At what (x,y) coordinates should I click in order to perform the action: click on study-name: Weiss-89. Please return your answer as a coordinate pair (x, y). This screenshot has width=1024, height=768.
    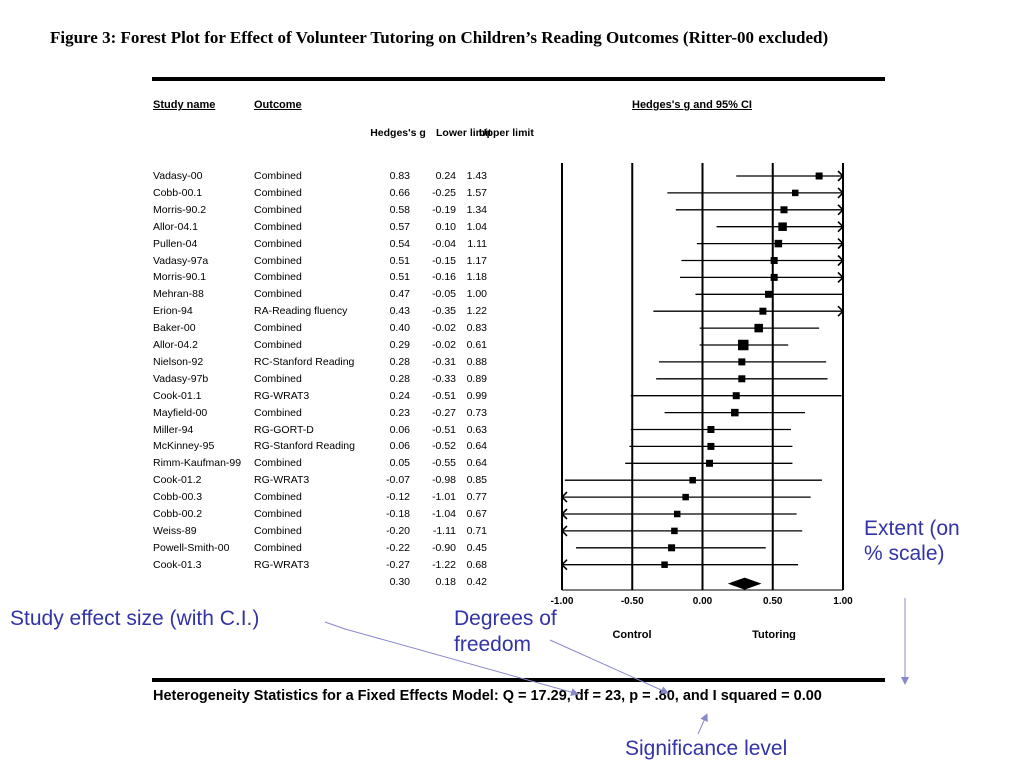
    Looking at the image, I should click on (175, 530).